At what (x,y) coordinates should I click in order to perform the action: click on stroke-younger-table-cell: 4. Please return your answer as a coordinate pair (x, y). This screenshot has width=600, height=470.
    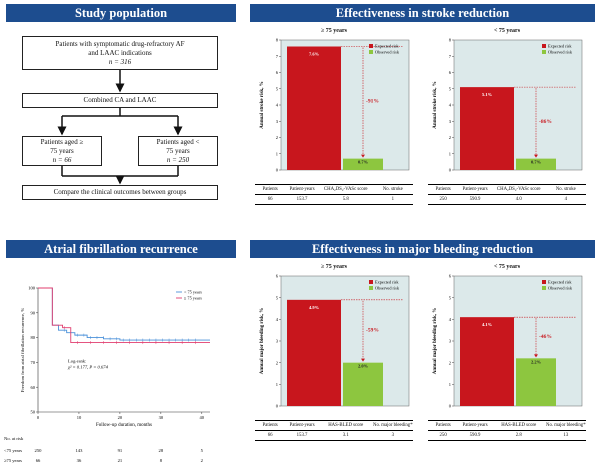
    Looking at the image, I should click on (565, 199).